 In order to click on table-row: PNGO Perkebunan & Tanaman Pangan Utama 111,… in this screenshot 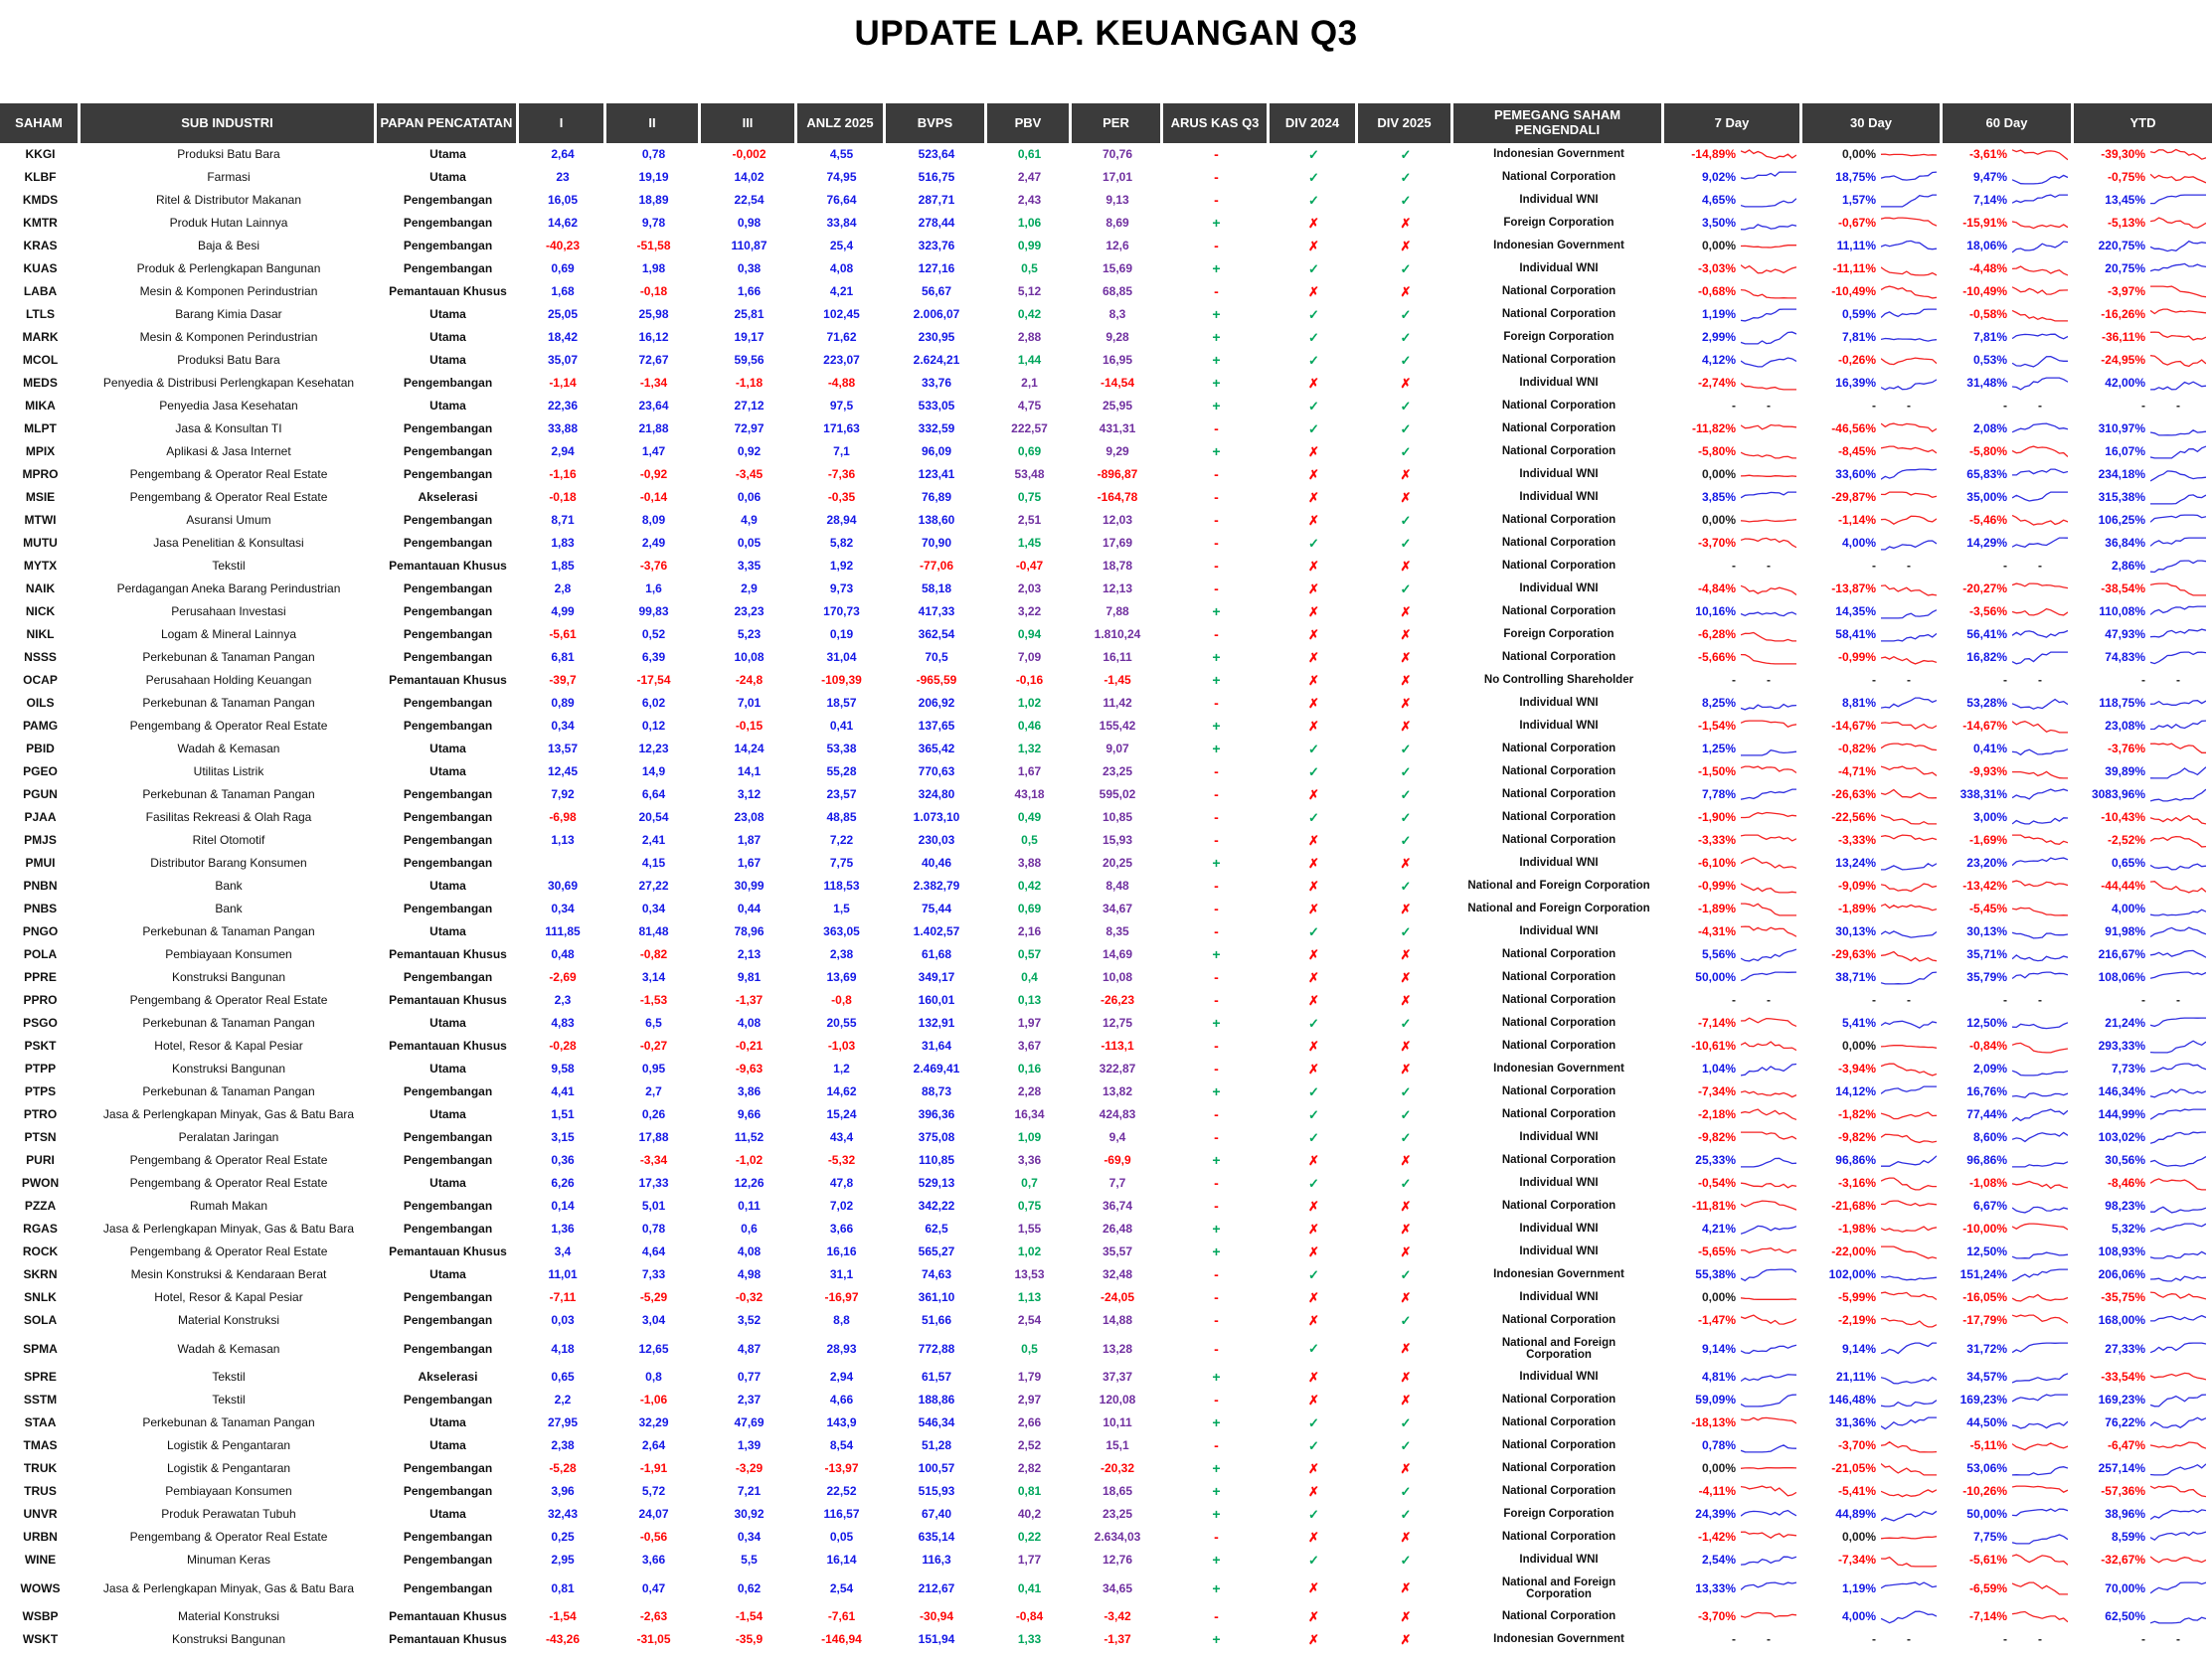, I will do `click(1106, 932)`.